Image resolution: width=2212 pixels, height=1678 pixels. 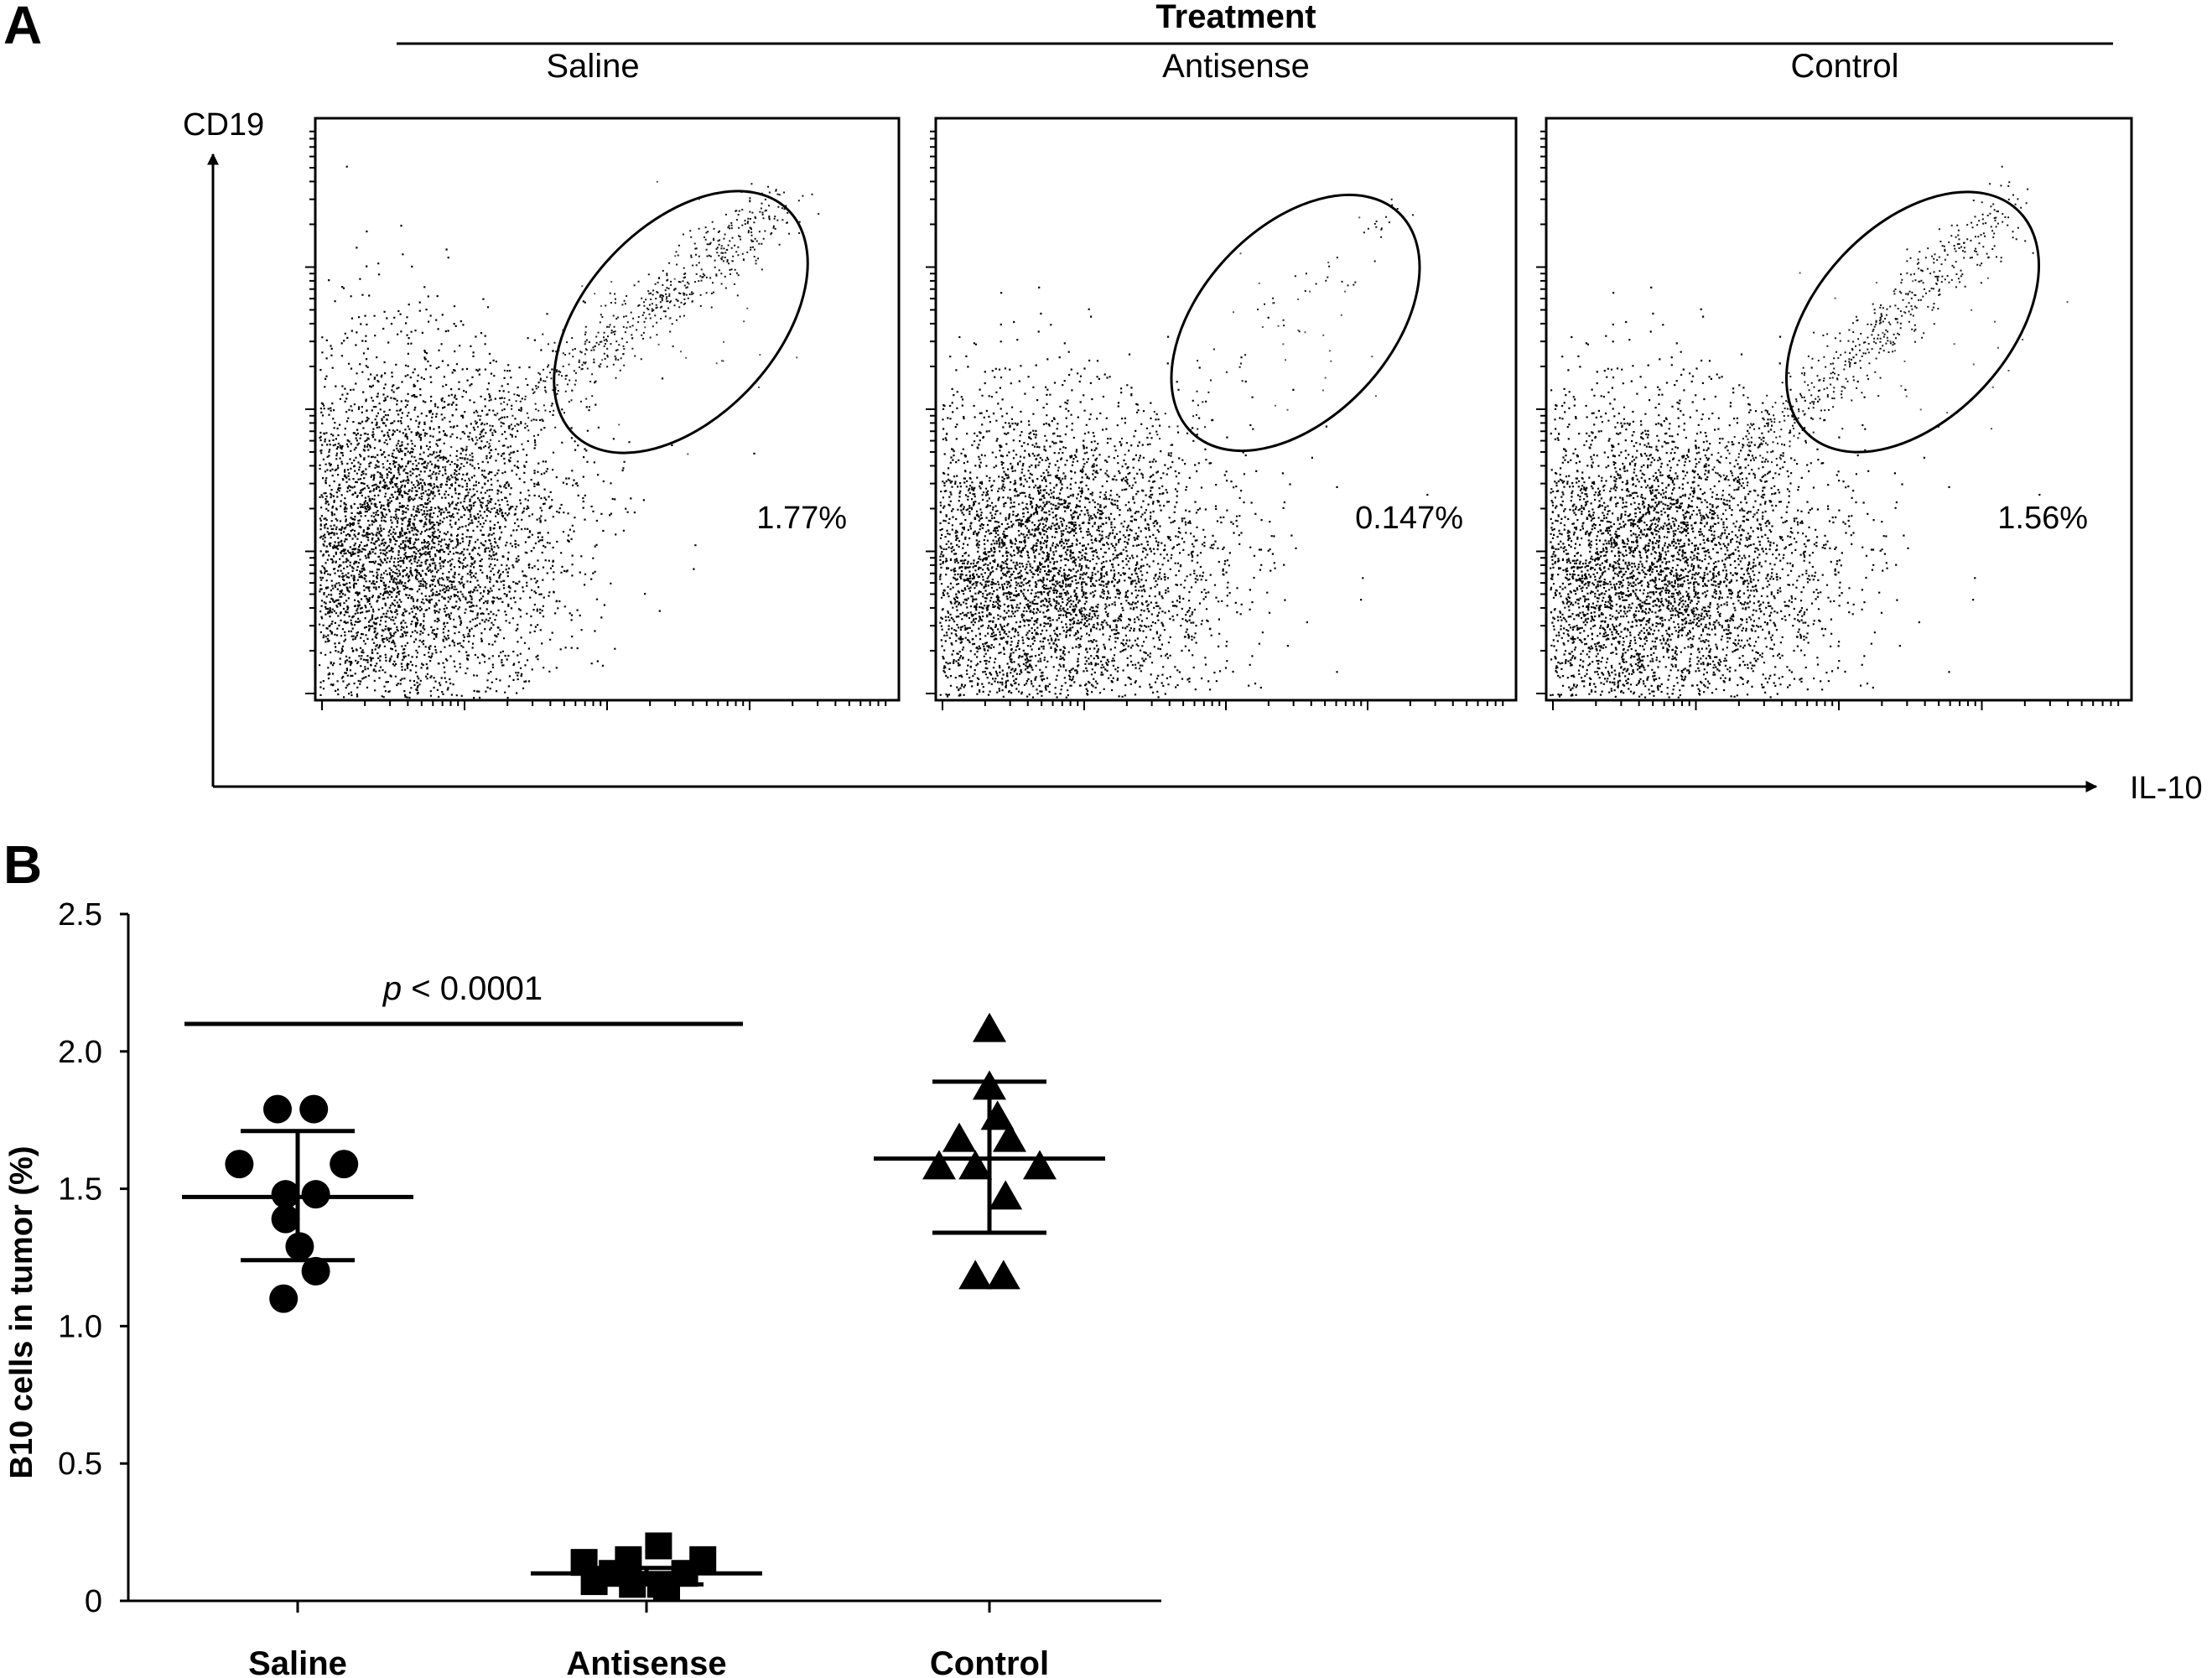 I want to click on flow-plot-control: 1.56%, so click(x=1834, y=413).